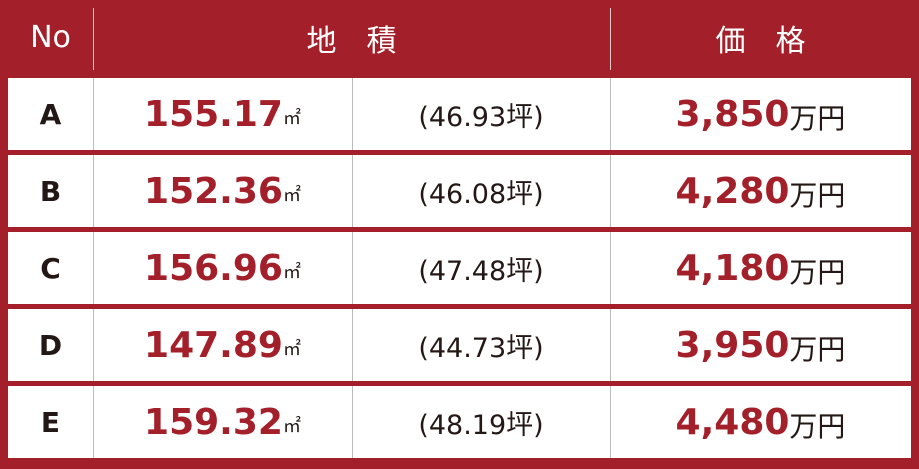 The width and height of the screenshot is (919, 469). I want to click on area-value: 155.17, so click(213, 114).